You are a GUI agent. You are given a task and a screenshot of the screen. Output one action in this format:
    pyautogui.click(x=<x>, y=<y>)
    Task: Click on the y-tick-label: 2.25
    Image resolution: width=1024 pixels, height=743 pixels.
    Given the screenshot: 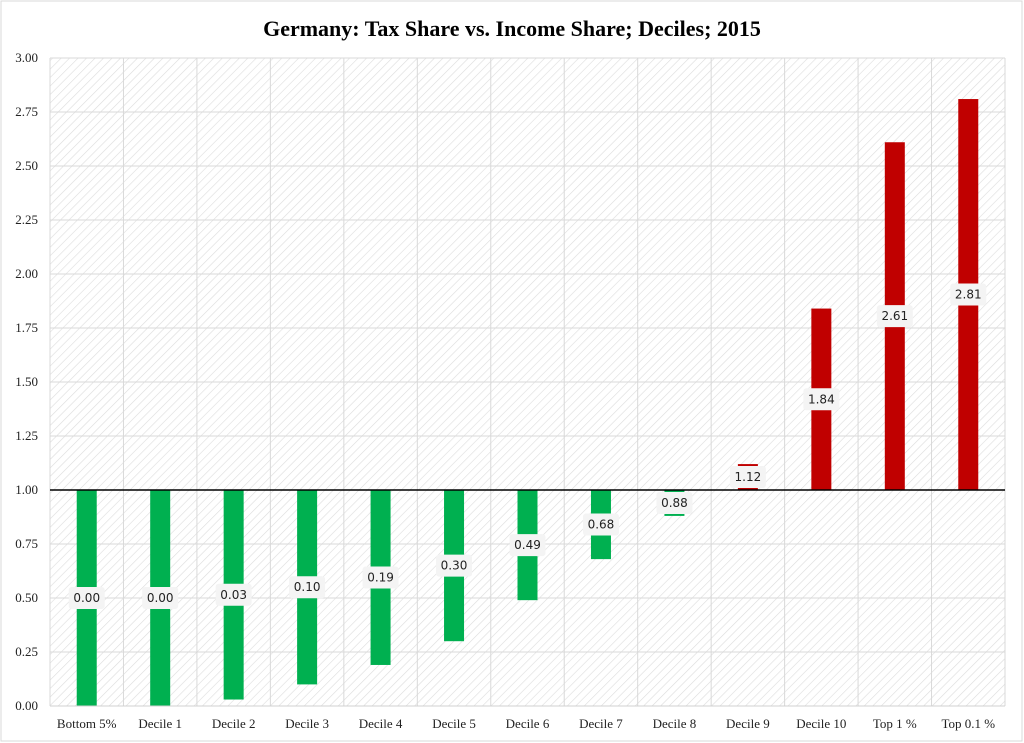 What is the action you would take?
    pyautogui.click(x=26, y=219)
    